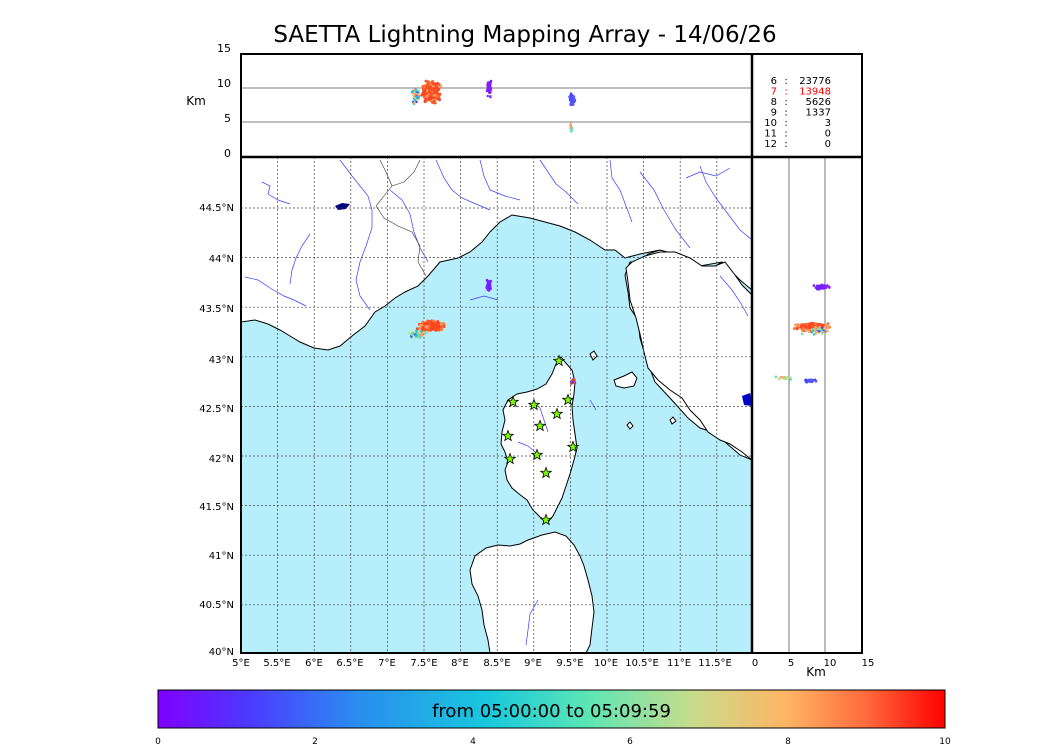 This screenshot has height=750, width=1050. I want to click on station-count-value: 1337, so click(818, 113).